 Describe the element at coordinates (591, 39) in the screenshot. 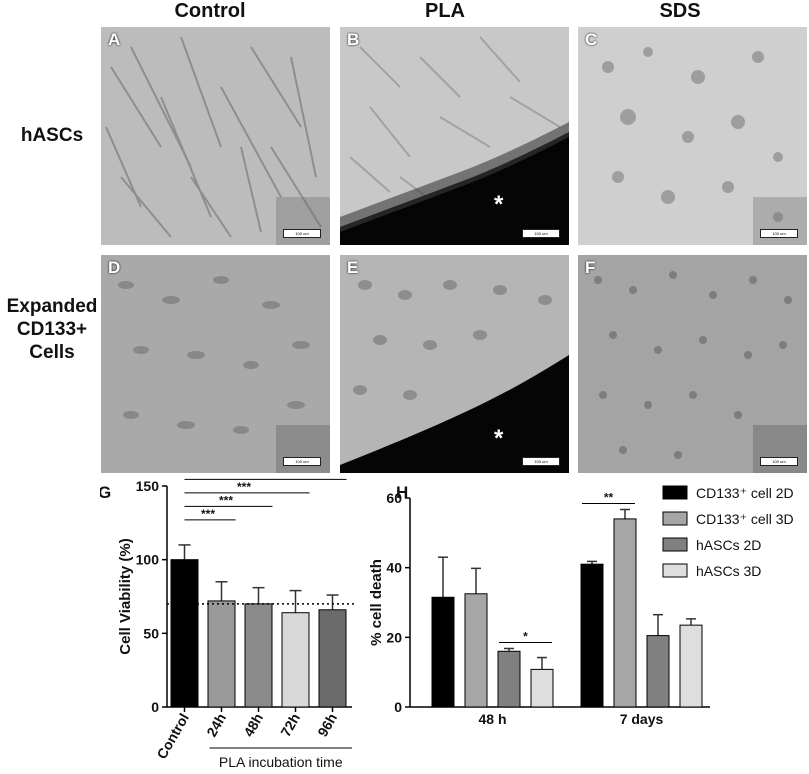

I see `panel-label-c: C` at that location.